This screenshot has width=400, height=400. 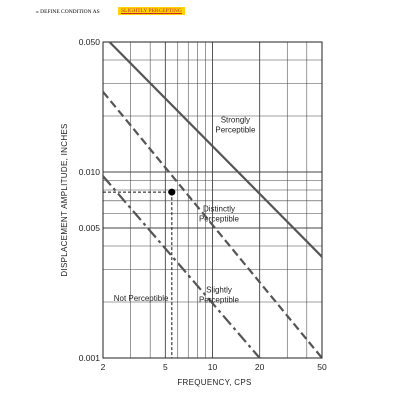 I want to click on x-tick-label: 50, so click(x=322, y=367).